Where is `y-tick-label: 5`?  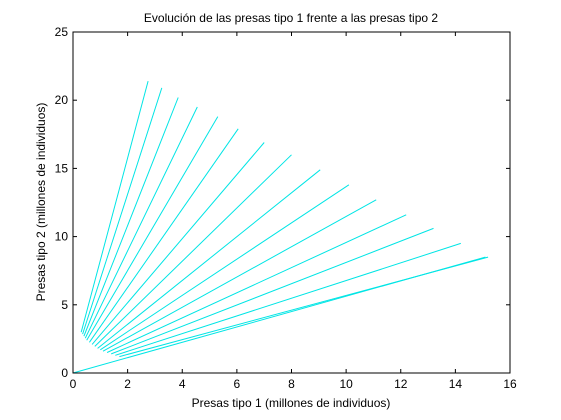 y-tick-label: 5 is located at coordinates (64, 305).